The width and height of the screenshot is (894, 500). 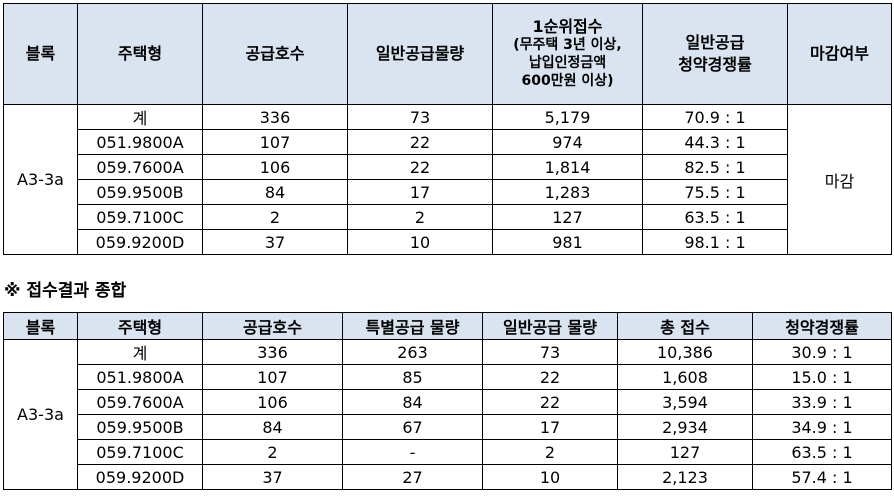 I want to click on special-cell: -, so click(x=412, y=452).